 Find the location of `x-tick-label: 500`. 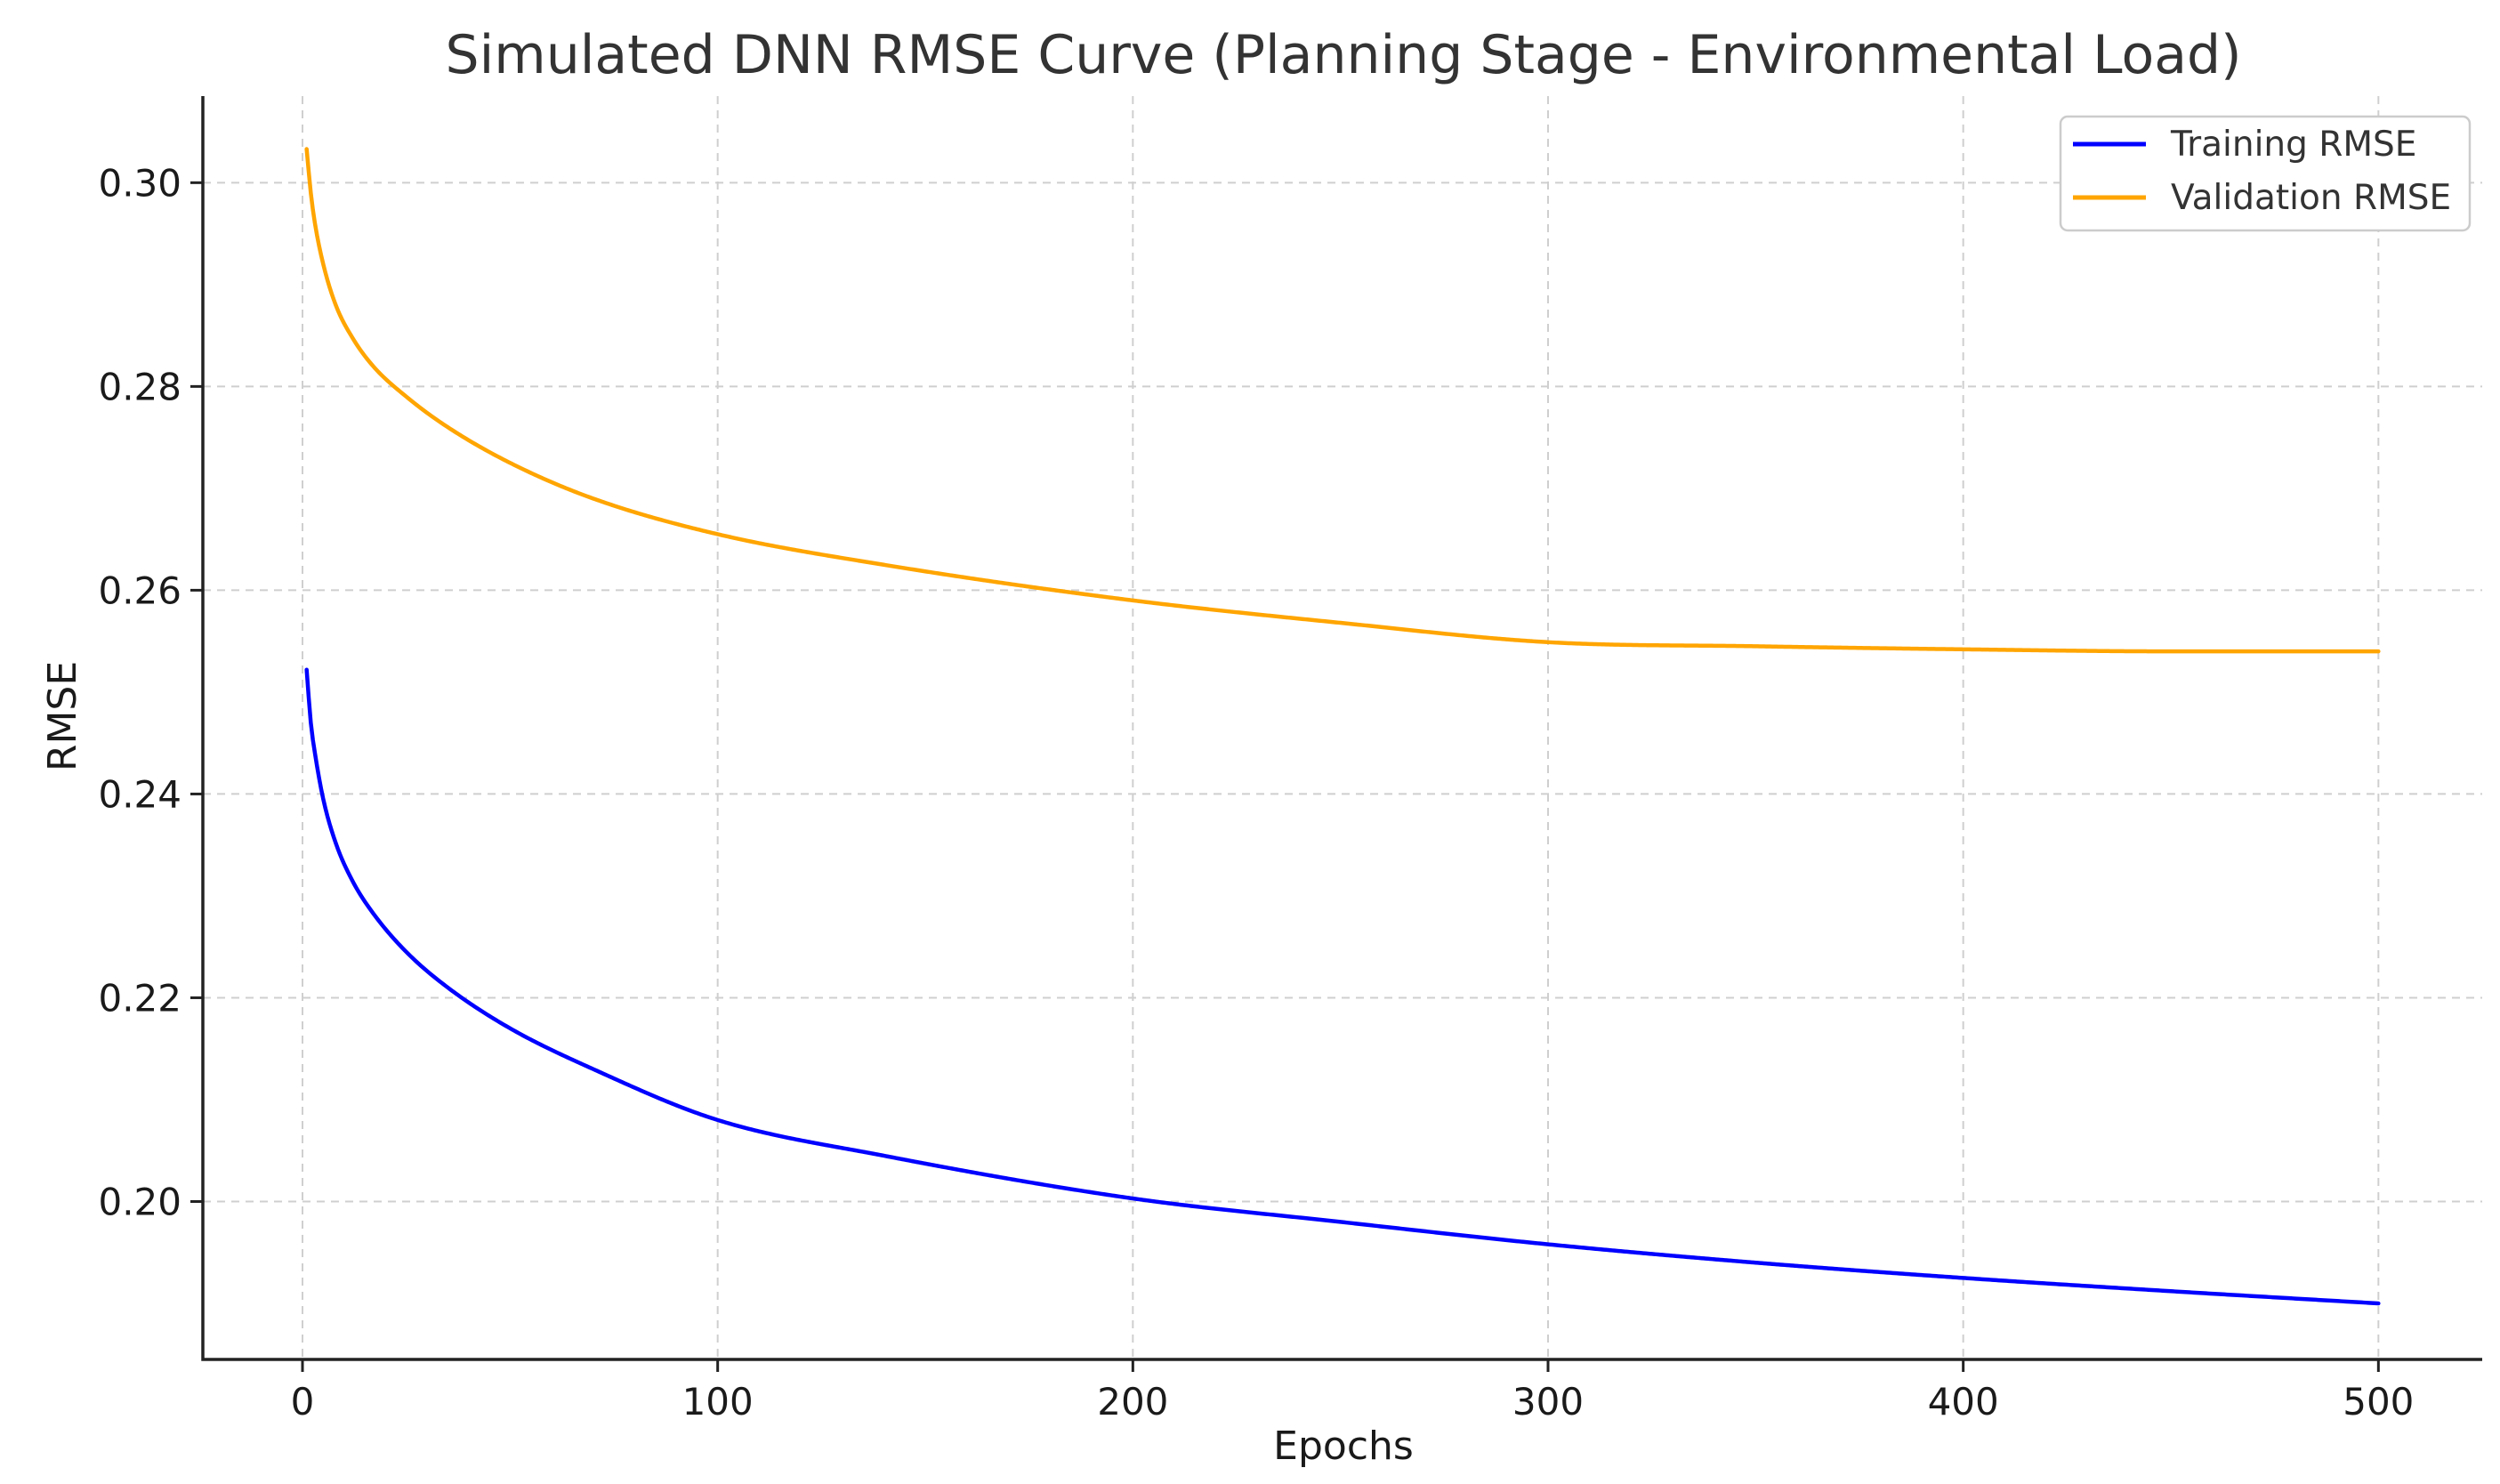

x-tick-label: 500 is located at coordinates (2379, 1402).